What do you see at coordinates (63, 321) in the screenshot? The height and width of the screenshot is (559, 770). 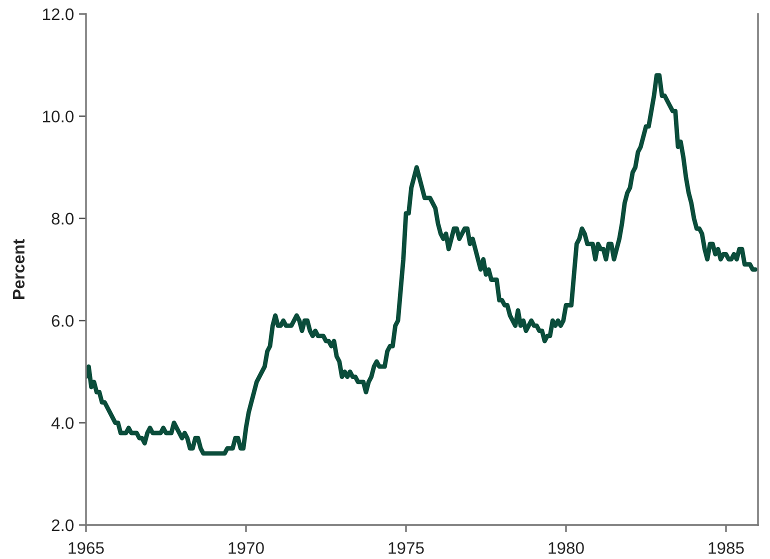 I see `y-tick-label: 6.0` at bounding box center [63, 321].